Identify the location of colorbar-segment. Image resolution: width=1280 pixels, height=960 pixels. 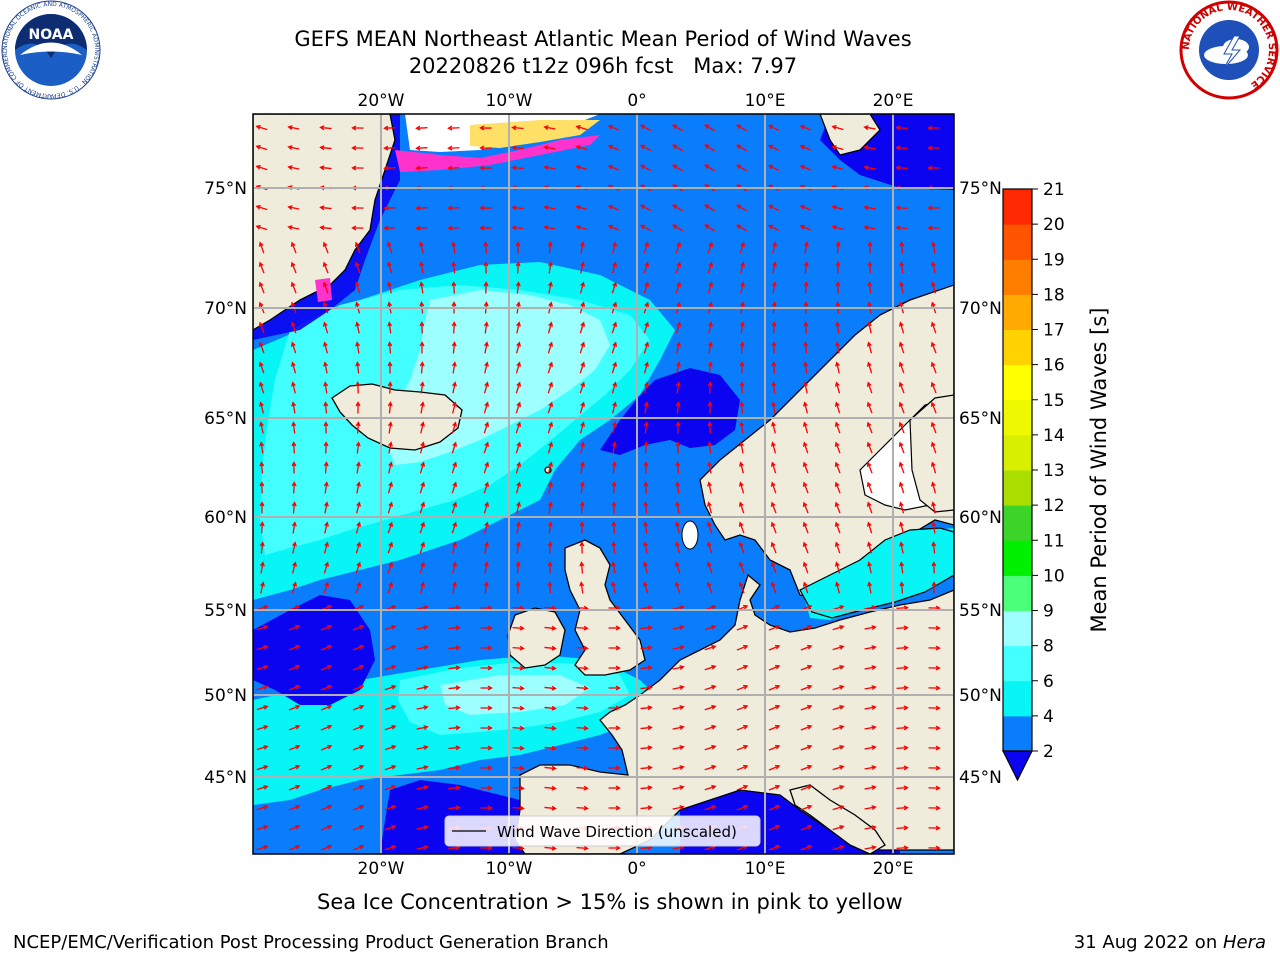
(1017, 593).